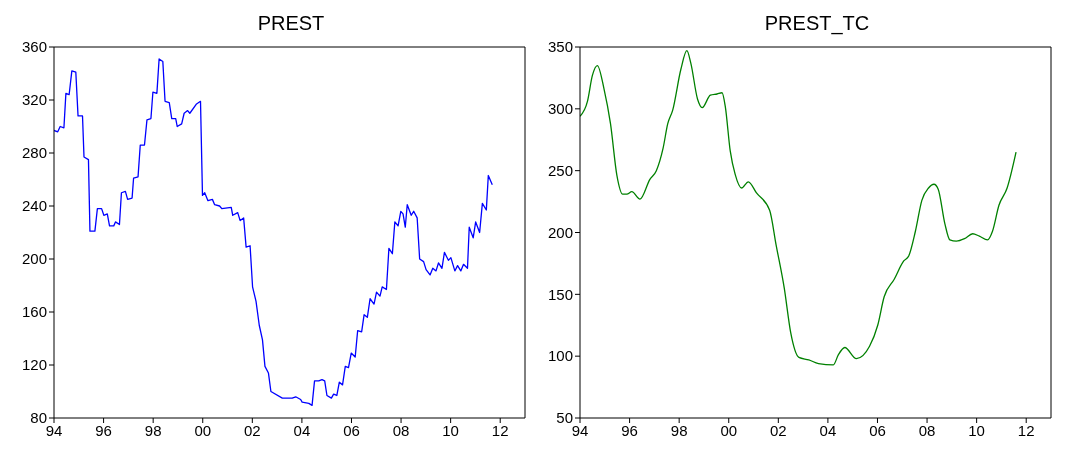 This screenshot has width=1068, height=450. Describe the element at coordinates (34, 100) in the screenshot. I see `y-tick-label: 320` at that location.